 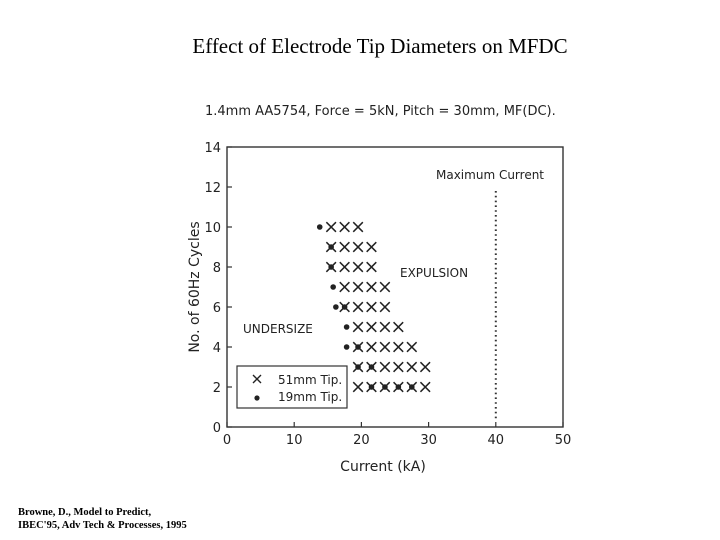 I want to click on legend-x-marker, so click(x=257, y=379).